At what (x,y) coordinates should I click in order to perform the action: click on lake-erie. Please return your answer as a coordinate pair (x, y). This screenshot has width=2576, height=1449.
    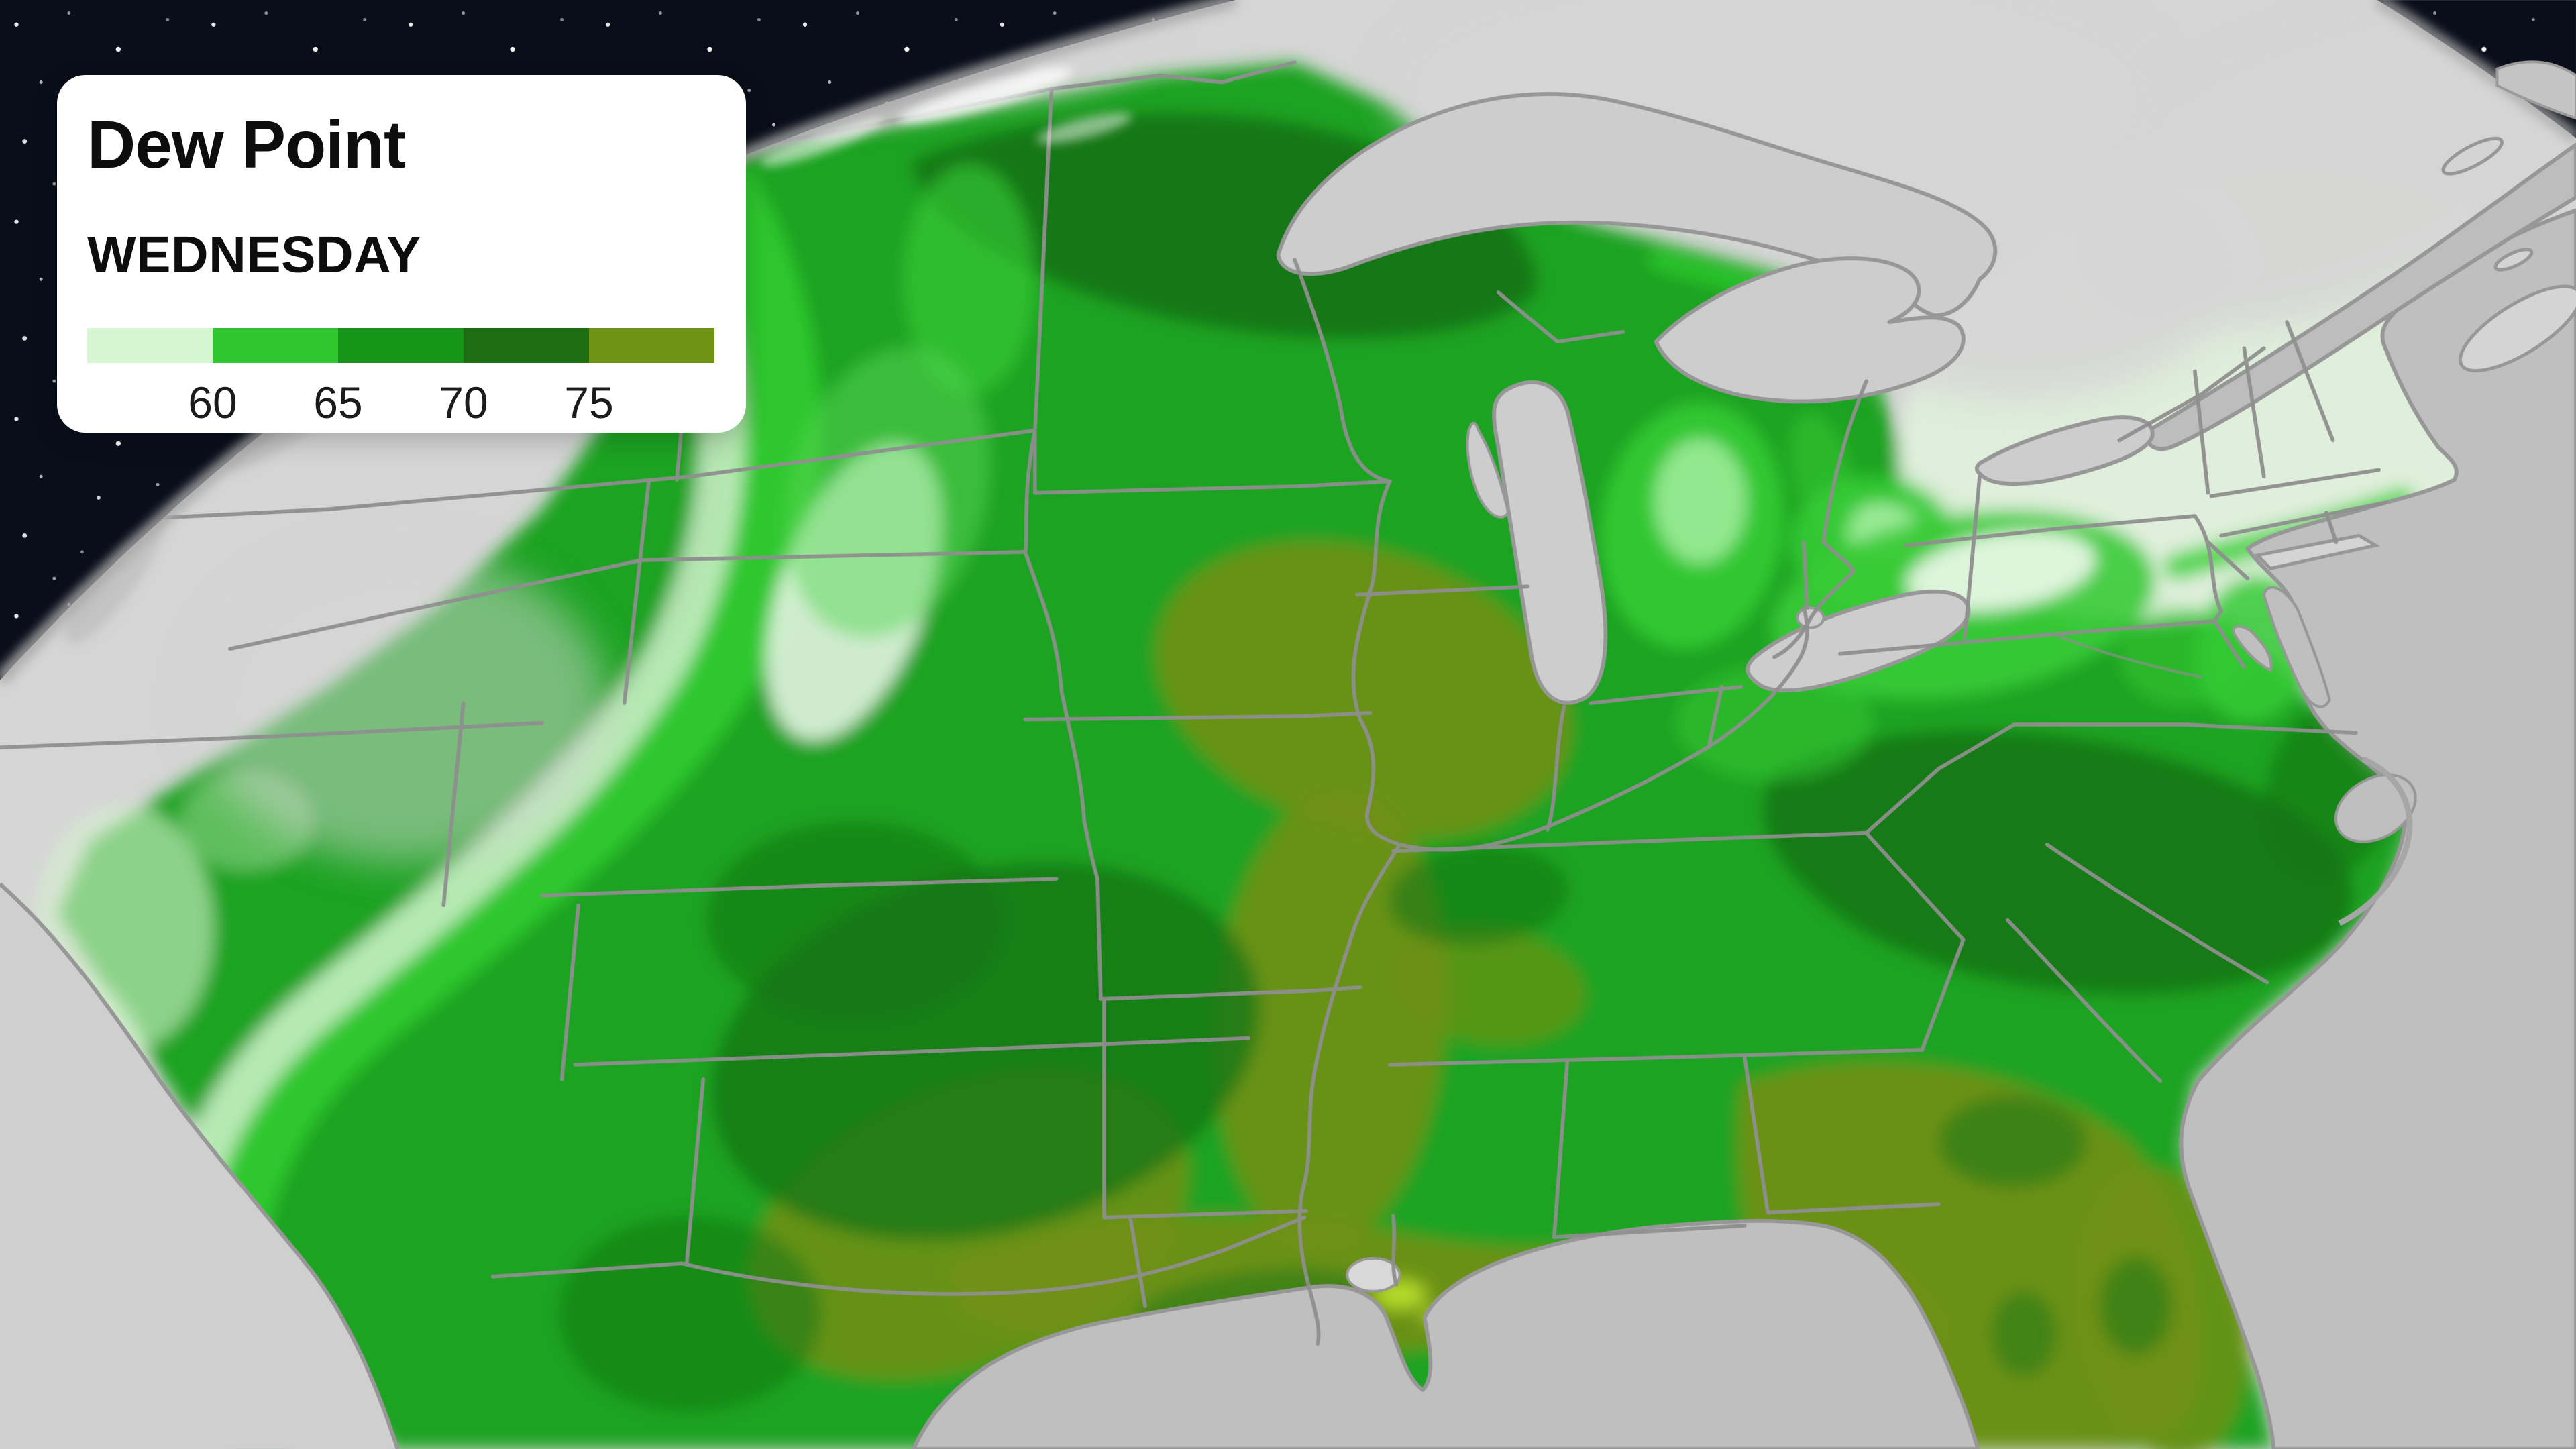
    Looking at the image, I should click on (1858, 641).